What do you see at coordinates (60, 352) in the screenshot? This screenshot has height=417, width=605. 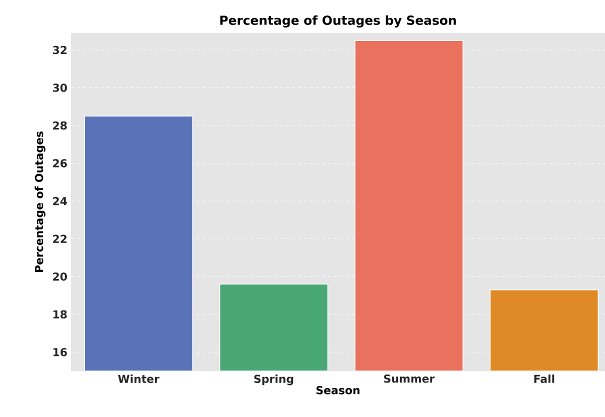 I see `y-tick-label: 16` at bounding box center [60, 352].